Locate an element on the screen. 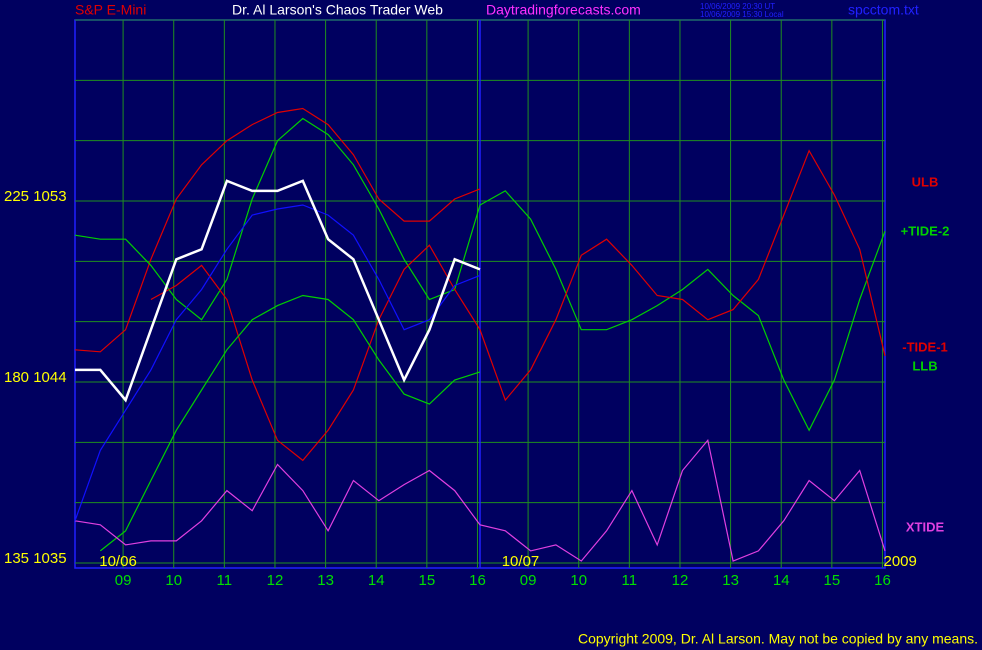 This screenshot has height=650, width=982. y-tick-label: 225 1053 is located at coordinates (35, 196).